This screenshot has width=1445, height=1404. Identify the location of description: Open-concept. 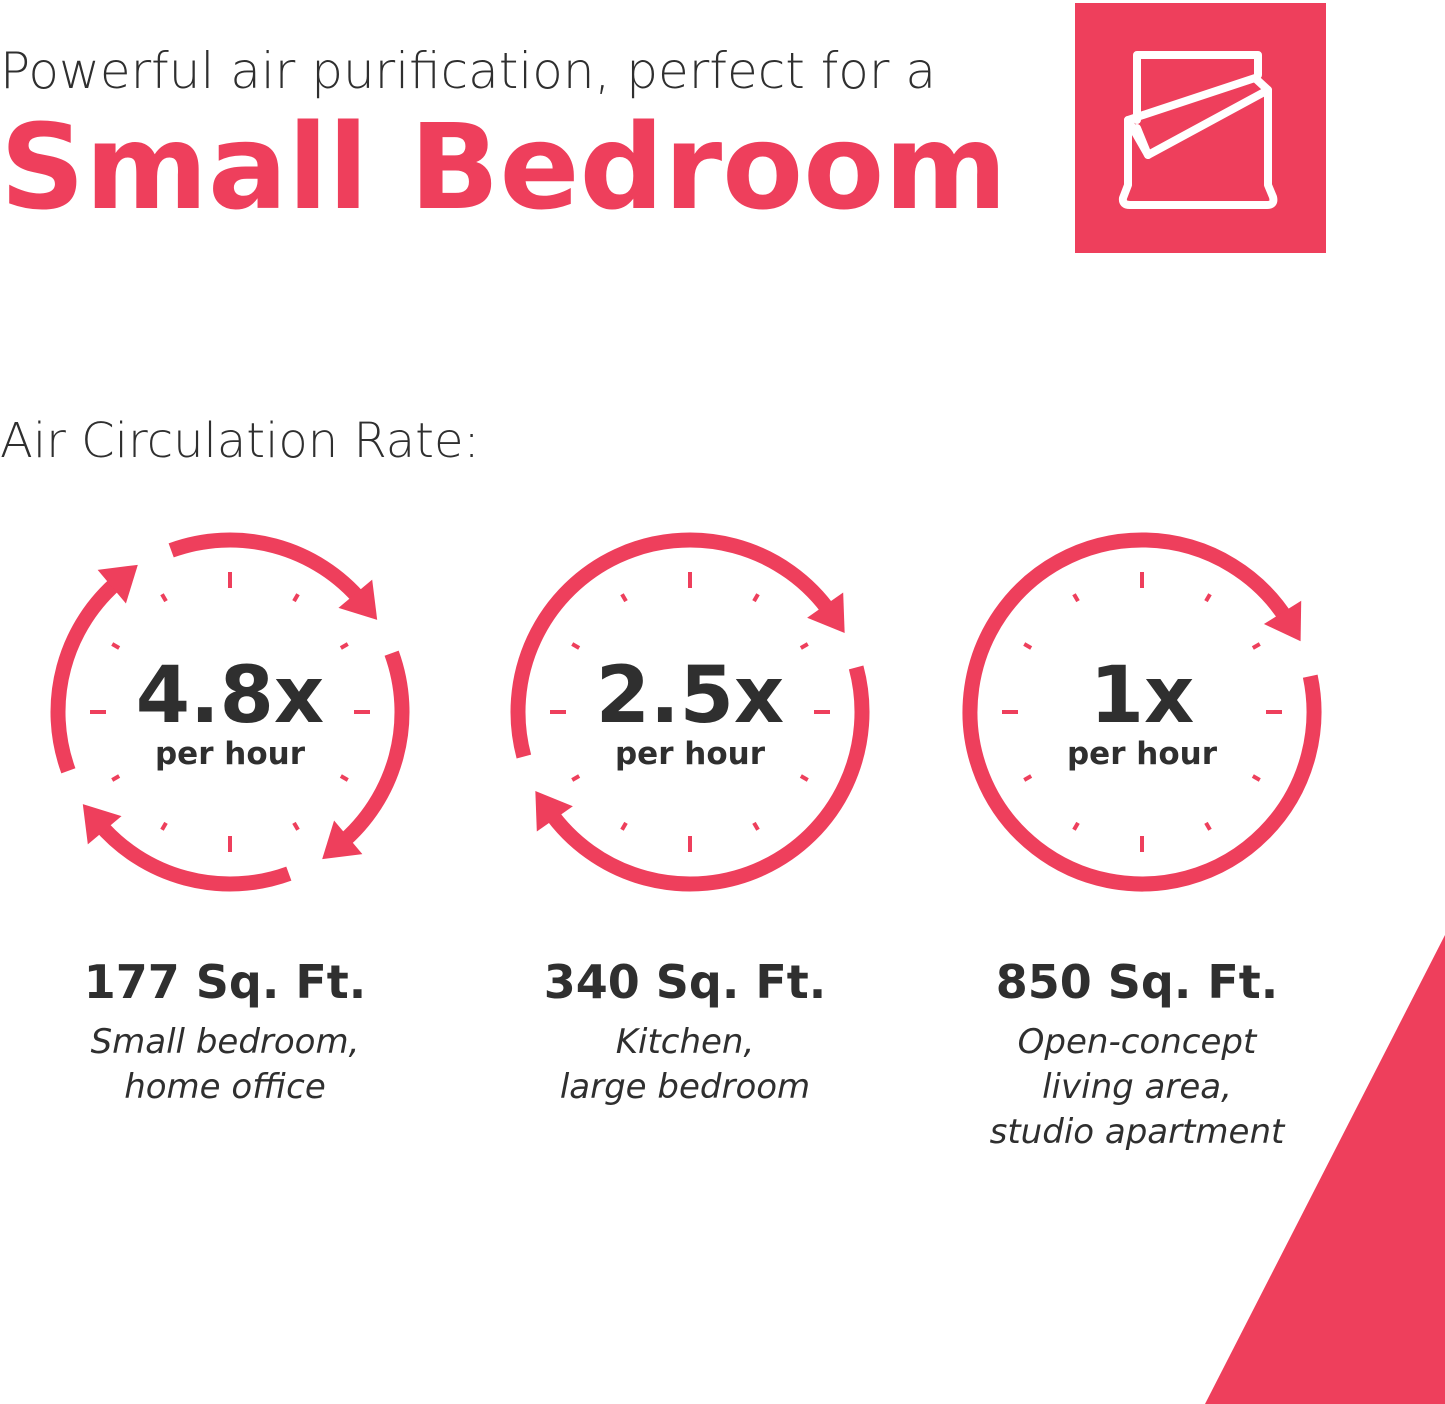
(1138, 1042).